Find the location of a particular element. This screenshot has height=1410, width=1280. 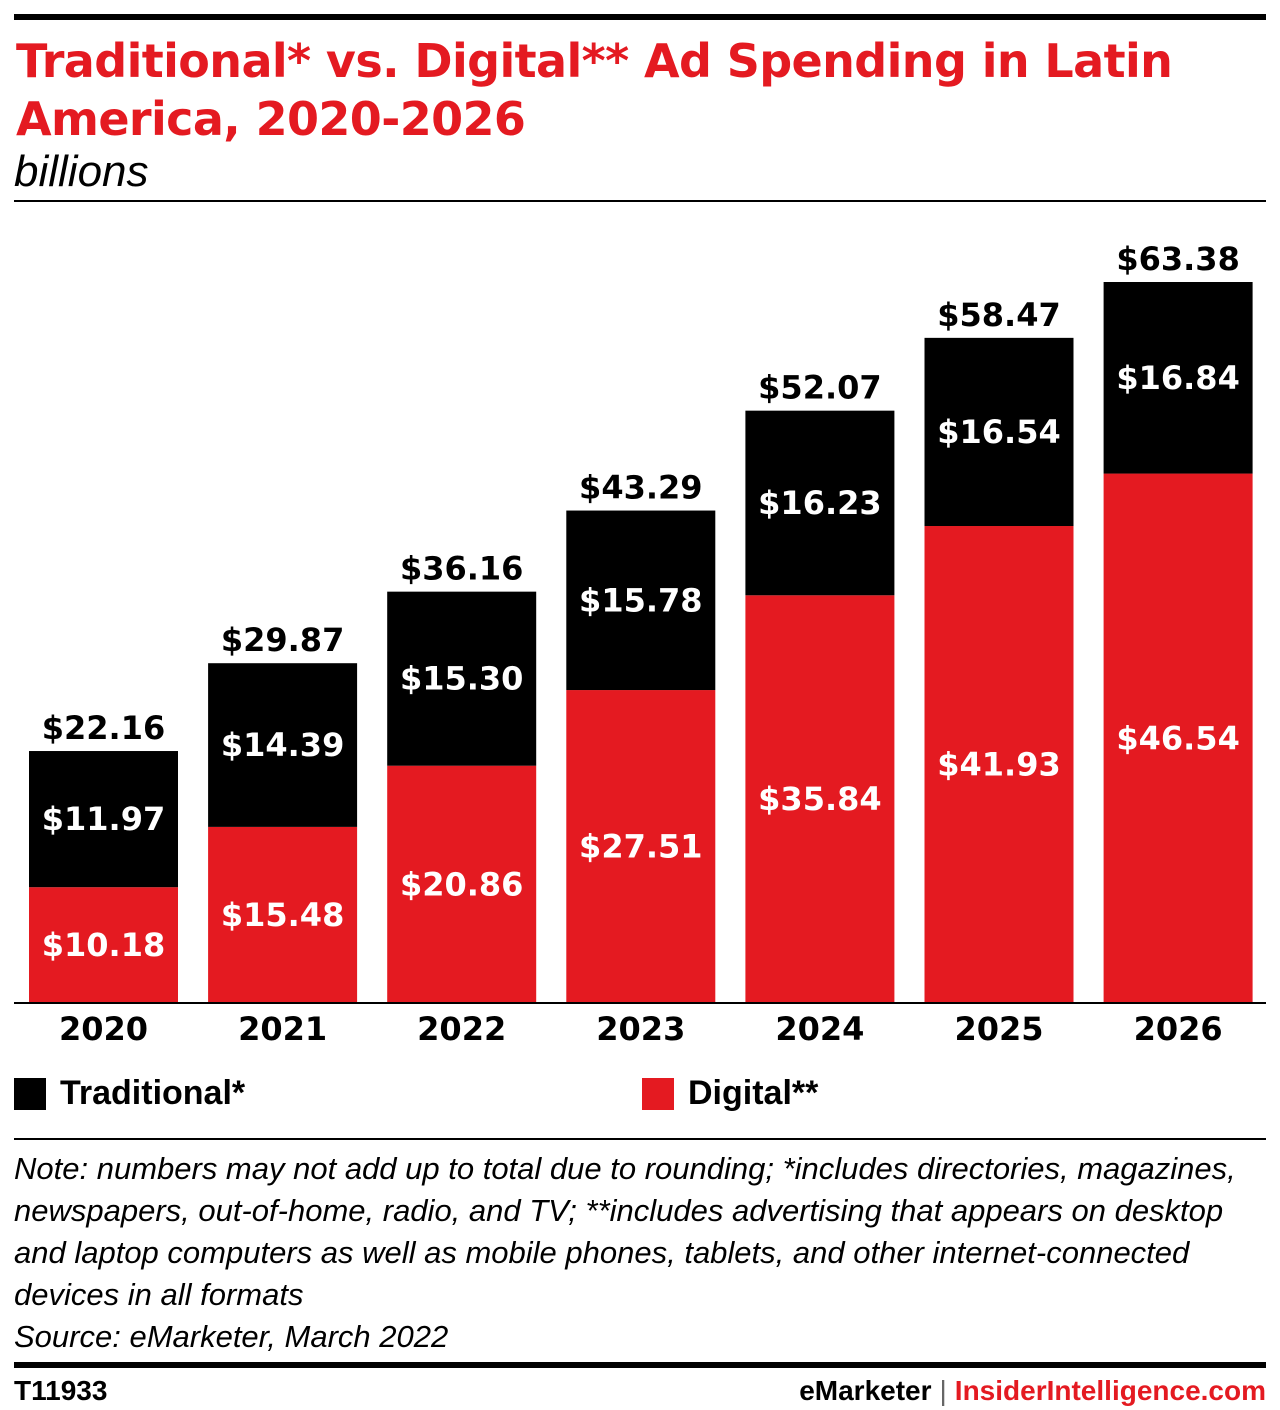

brand-credit: eMarketer | InsiderIntelligence.com is located at coordinates (1032, 1391).